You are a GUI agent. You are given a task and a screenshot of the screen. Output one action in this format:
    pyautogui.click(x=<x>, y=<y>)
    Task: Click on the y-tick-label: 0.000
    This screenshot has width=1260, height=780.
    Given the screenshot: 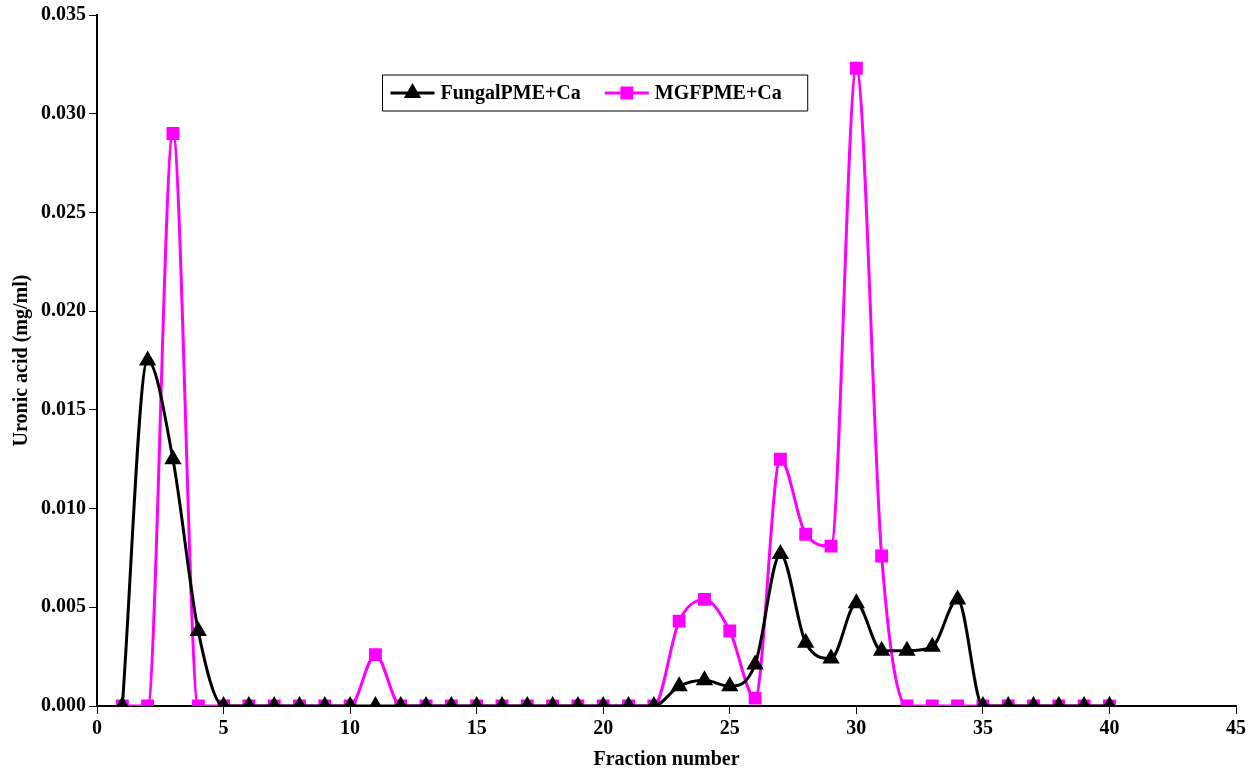 What is the action you would take?
    pyautogui.click(x=63, y=704)
    